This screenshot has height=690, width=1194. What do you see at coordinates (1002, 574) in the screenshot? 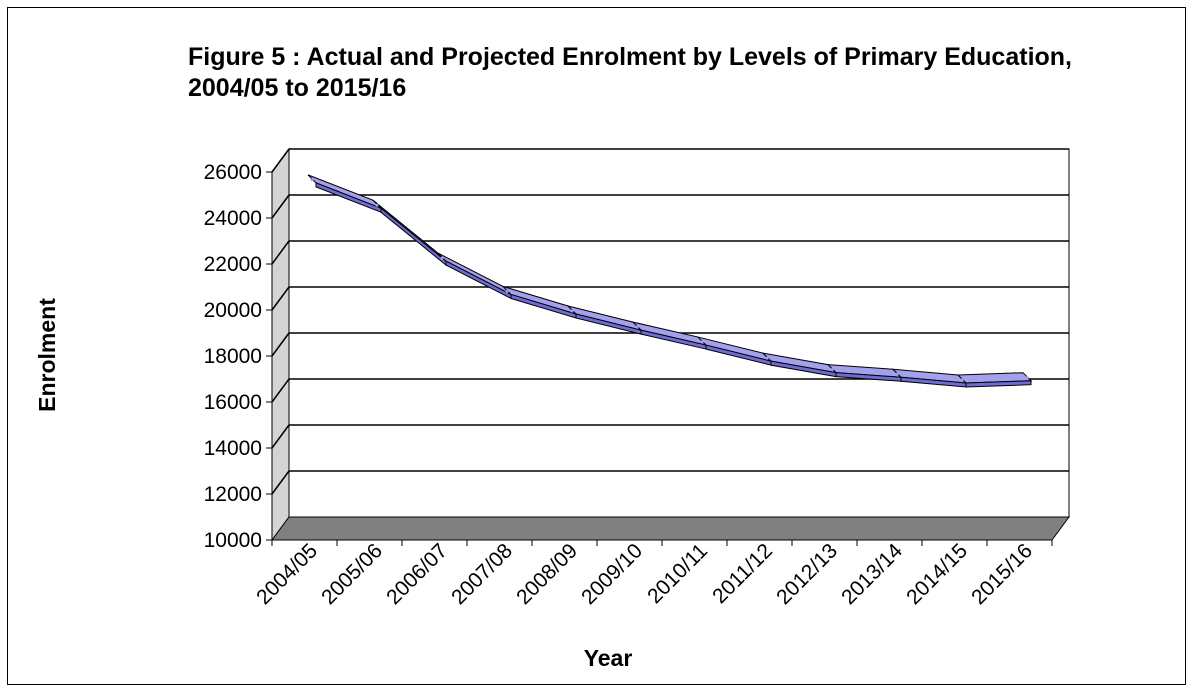
I see `x-tick-label: 2015/16` at bounding box center [1002, 574].